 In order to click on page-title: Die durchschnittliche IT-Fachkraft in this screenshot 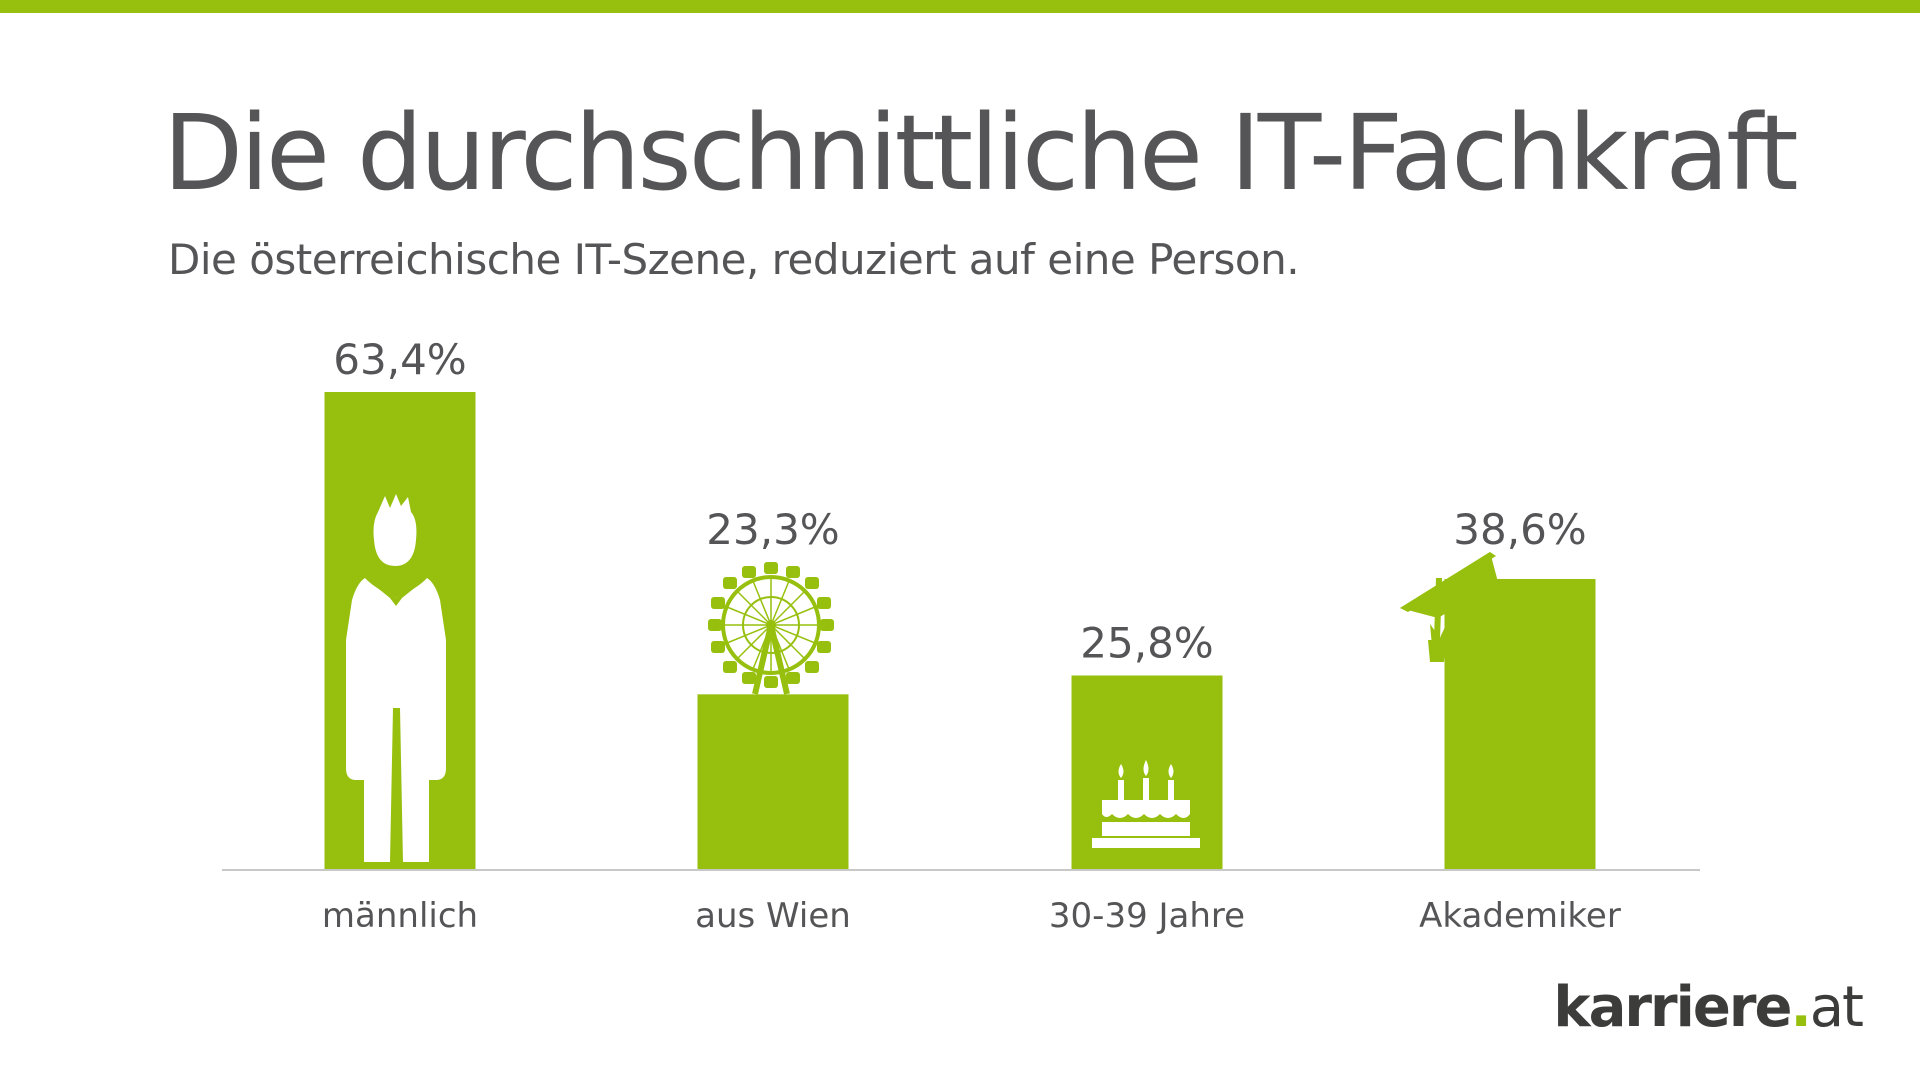, I will do `click(981, 153)`.